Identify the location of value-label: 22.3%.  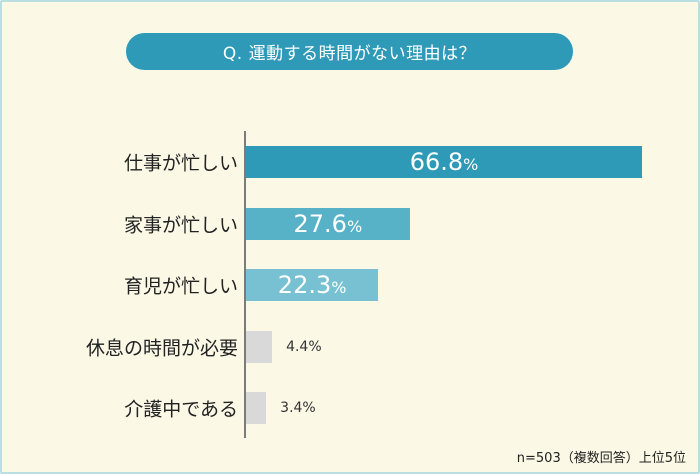
(312, 285).